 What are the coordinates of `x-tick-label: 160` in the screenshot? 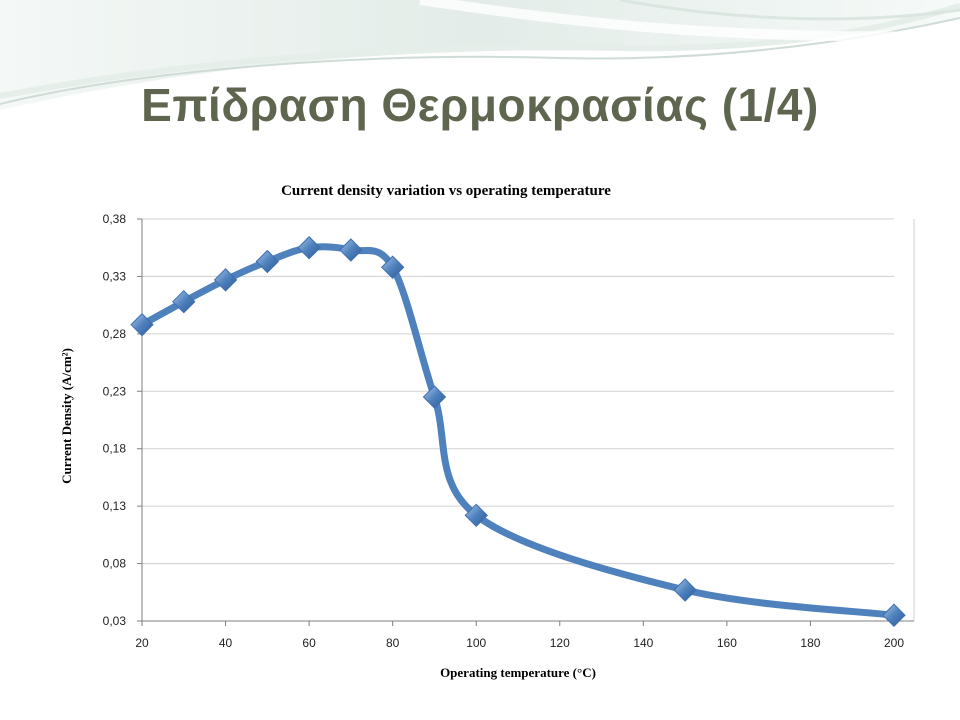 It's located at (727, 643).